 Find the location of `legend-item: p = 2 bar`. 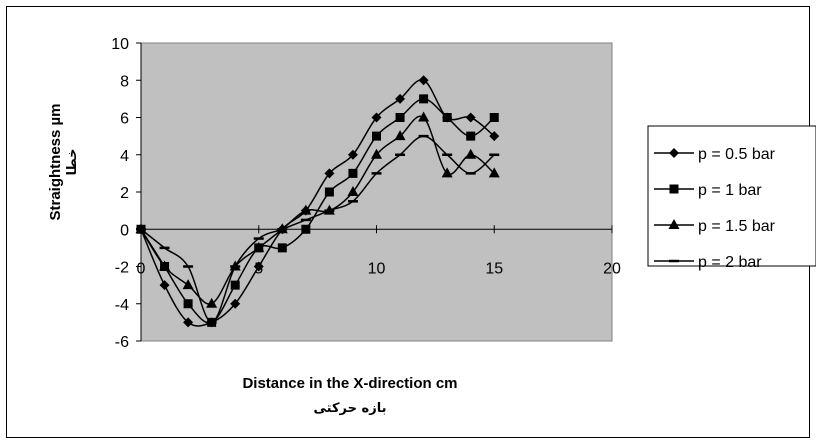

legend-item: p = 2 bar is located at coordinates (708, 262).